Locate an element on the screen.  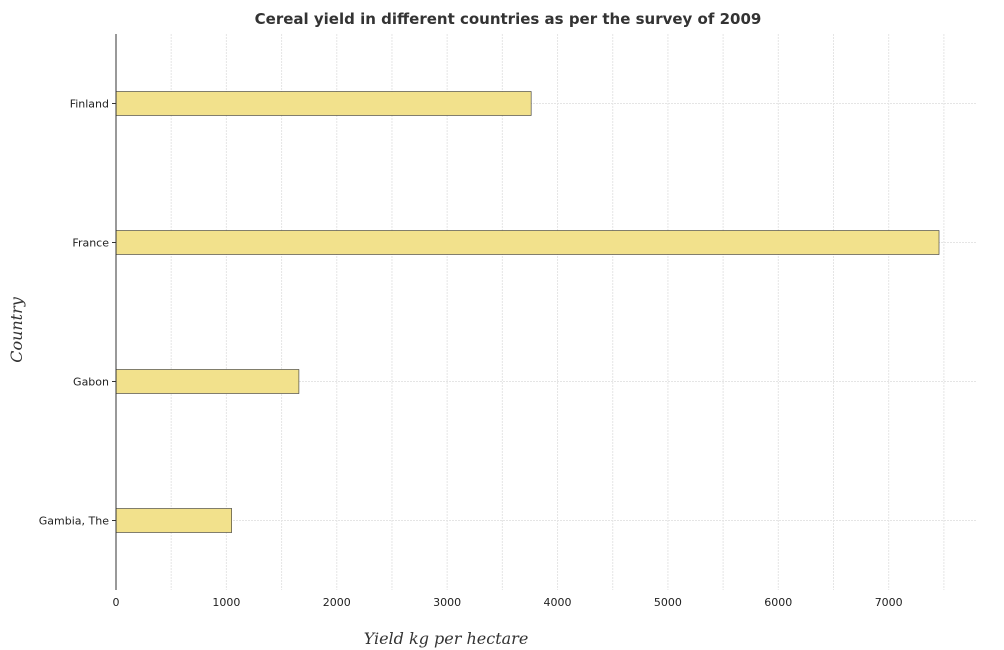
x-tick-label: 7000 is located at coordinates (889, 602).